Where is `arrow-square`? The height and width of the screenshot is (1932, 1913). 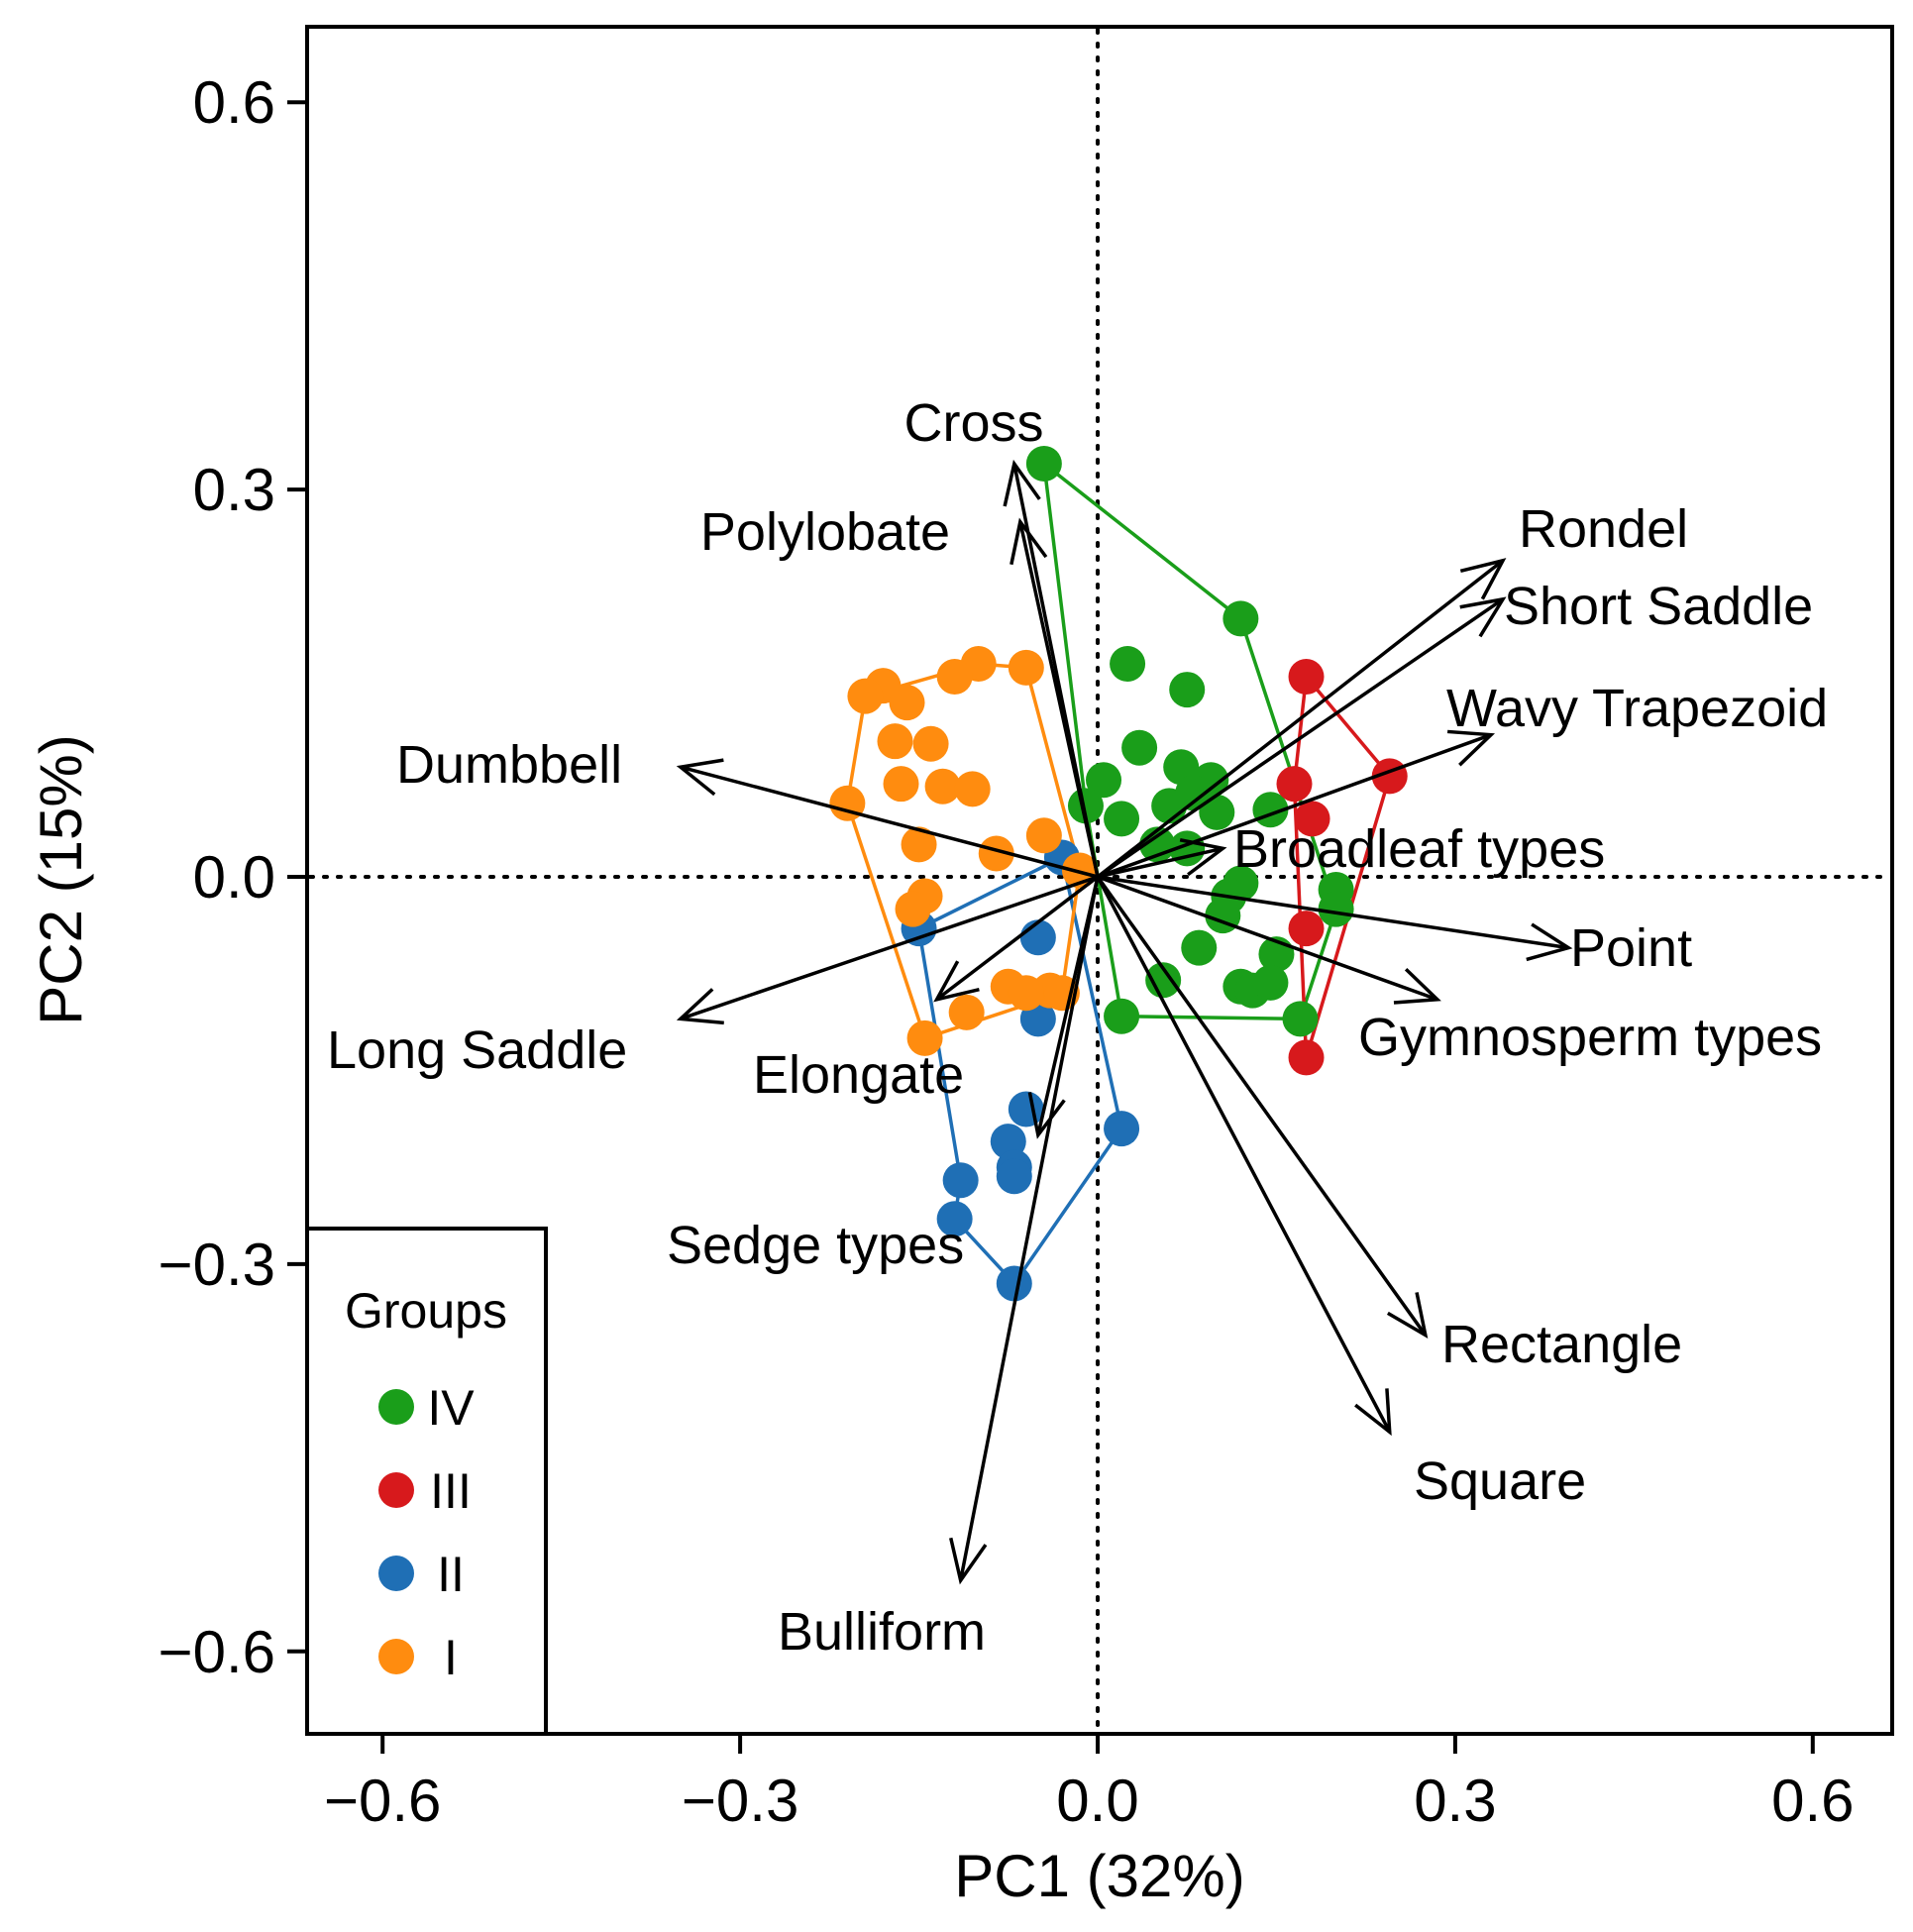
arrow-square is located at coordinates (1244, 1156).